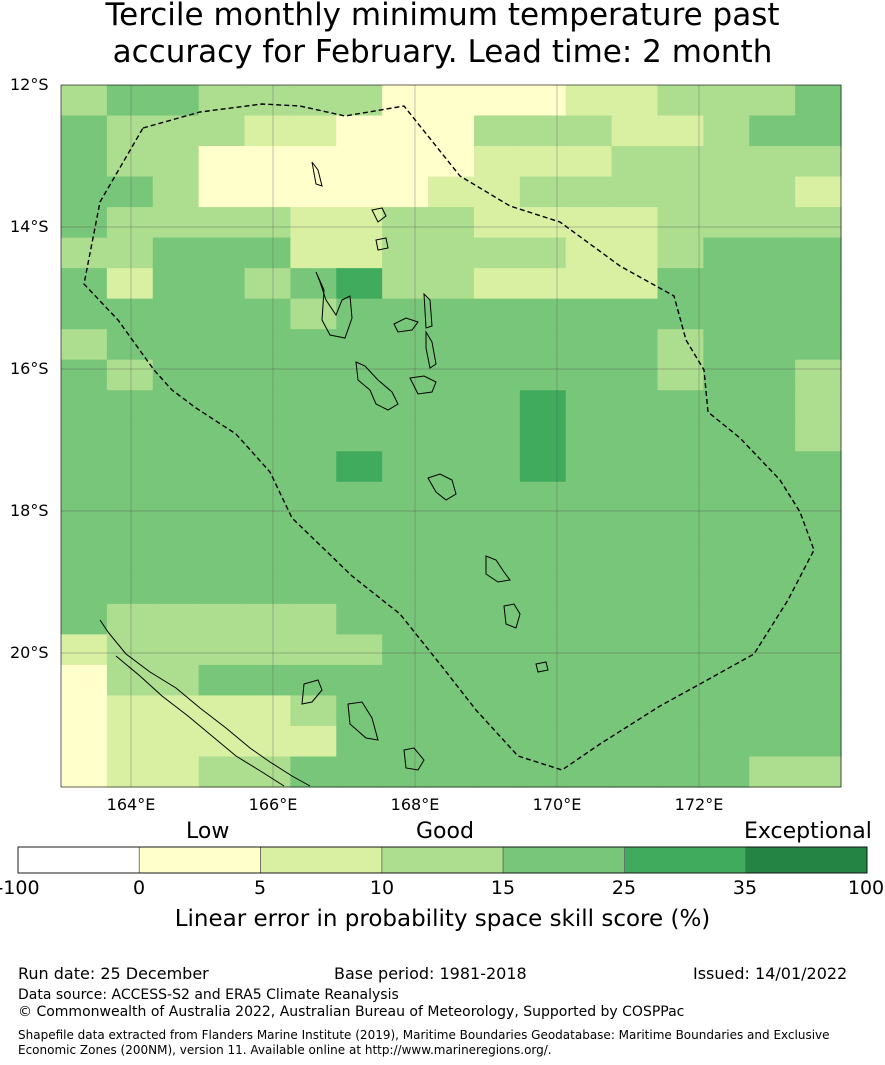  Describe the element at coordinates (442, 860) in the screenshot. I see `colorbar-frame` at that location.